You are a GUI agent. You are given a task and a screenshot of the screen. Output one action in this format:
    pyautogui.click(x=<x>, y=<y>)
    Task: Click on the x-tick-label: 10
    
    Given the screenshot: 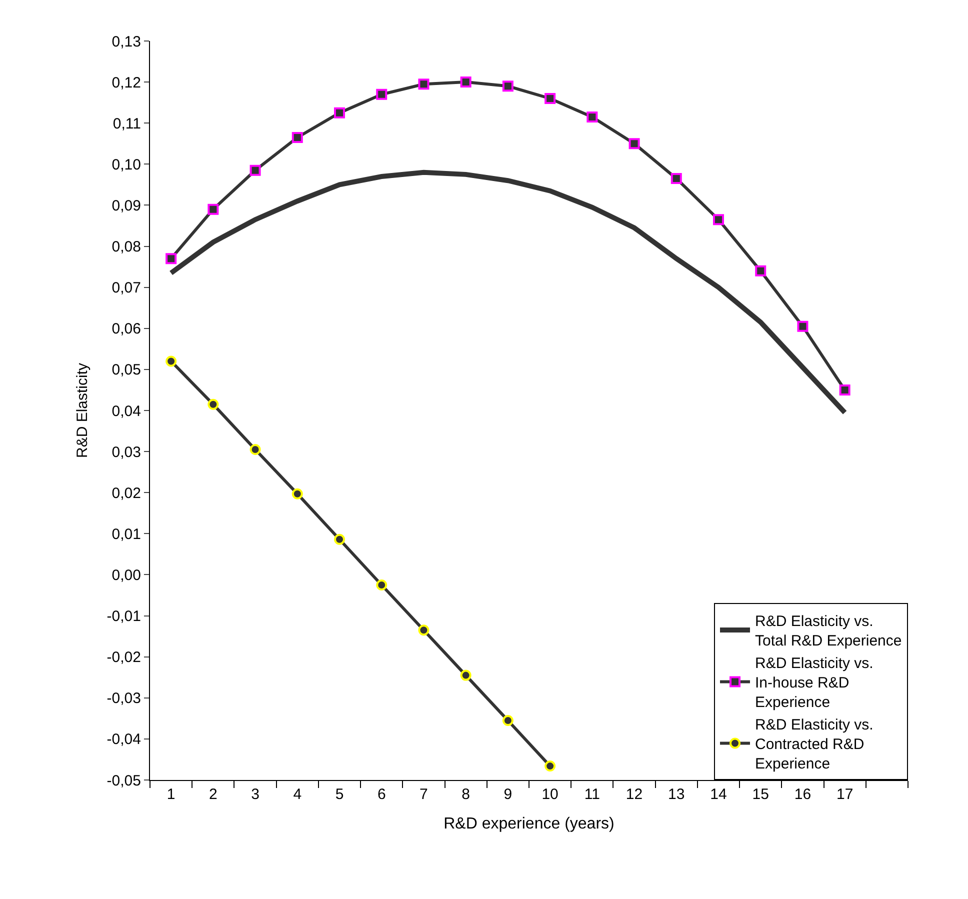 What is the action you would take?
    pyautogui.click(x=550, y=794)
    